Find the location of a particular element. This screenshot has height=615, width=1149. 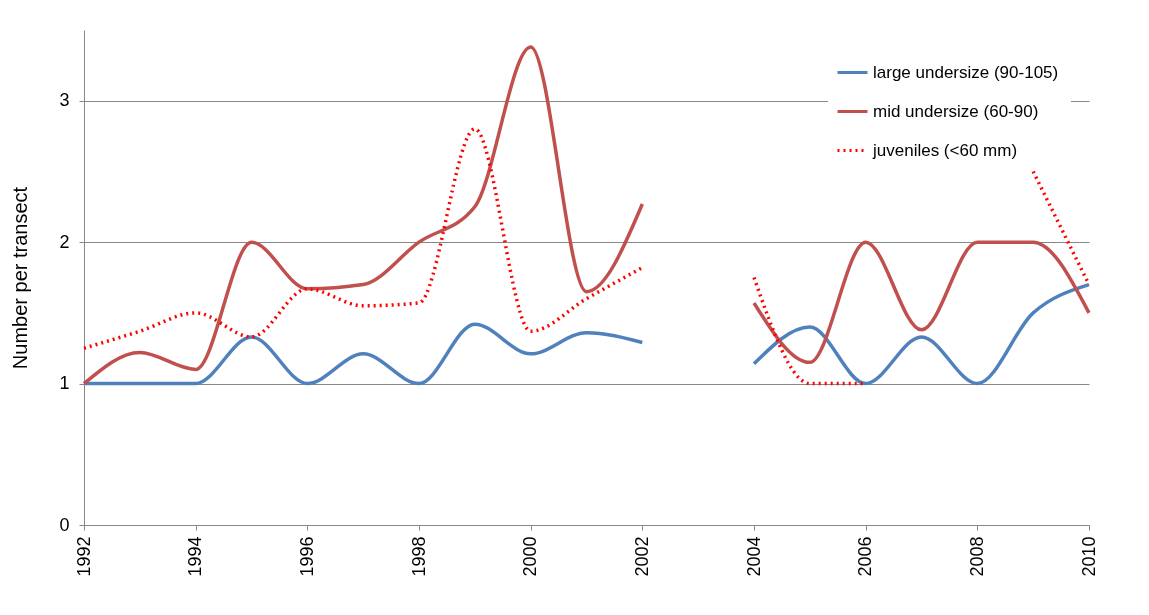

x-tick-label: 2002 is located at coordinates (641, 556).